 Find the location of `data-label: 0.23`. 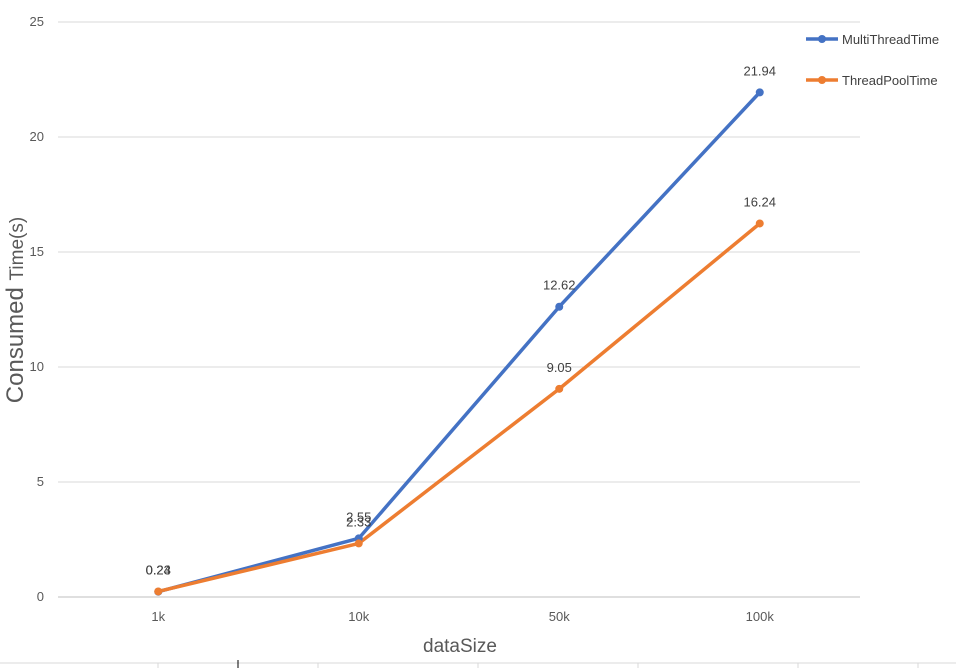

data-label: 0.23 is located at coordinates (158, 570).